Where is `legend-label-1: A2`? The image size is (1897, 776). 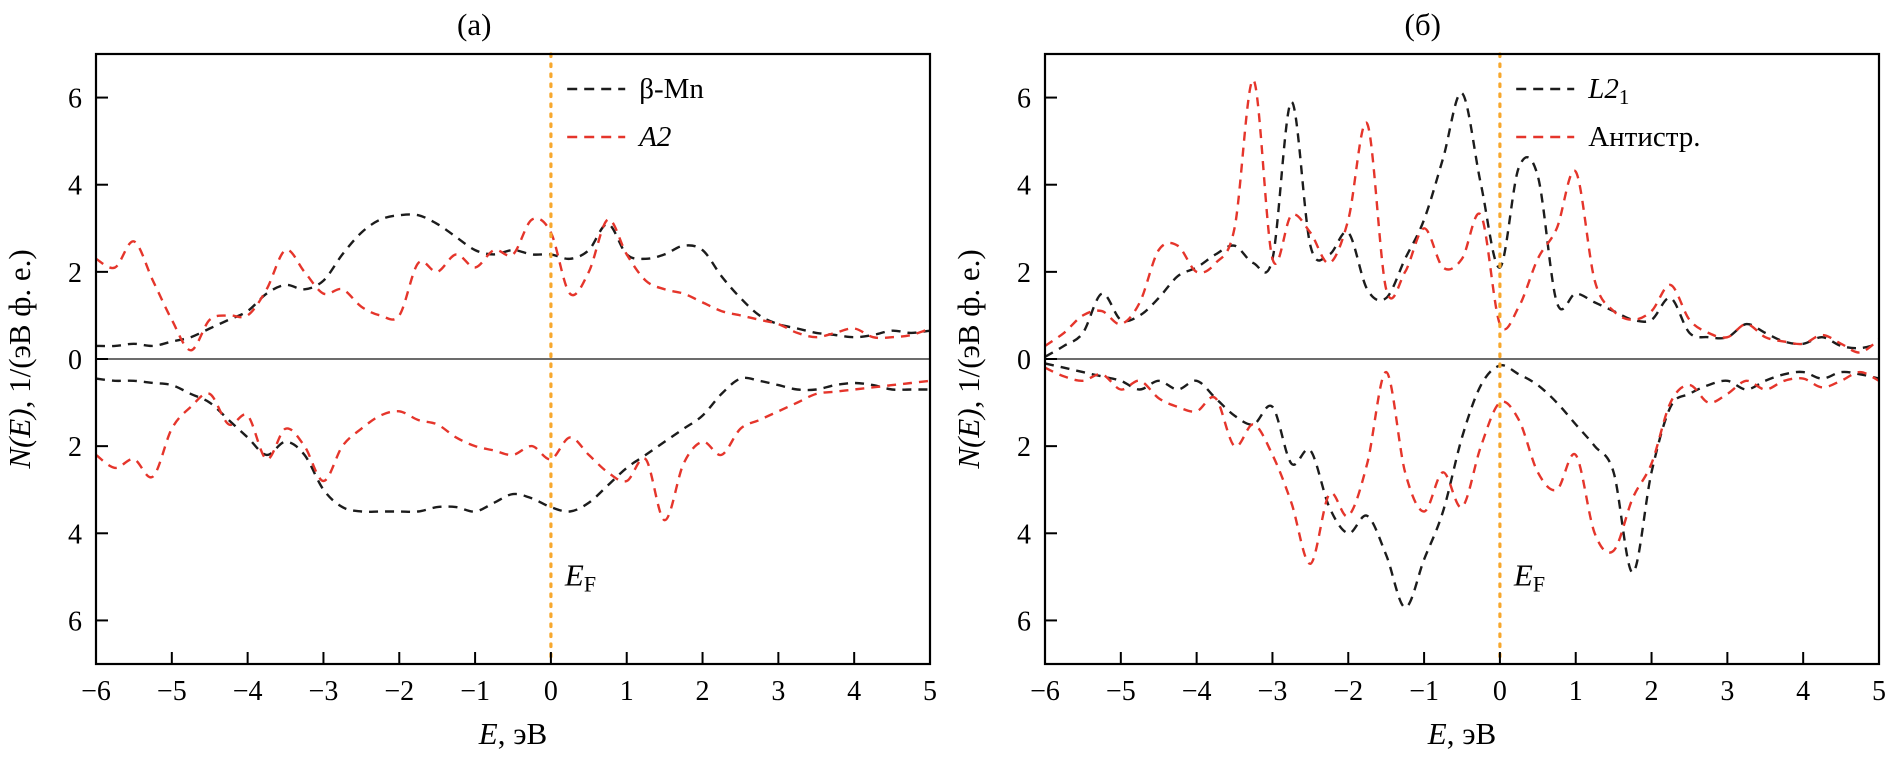
legend-label-1: A2 is located at coordinates (654, 137).